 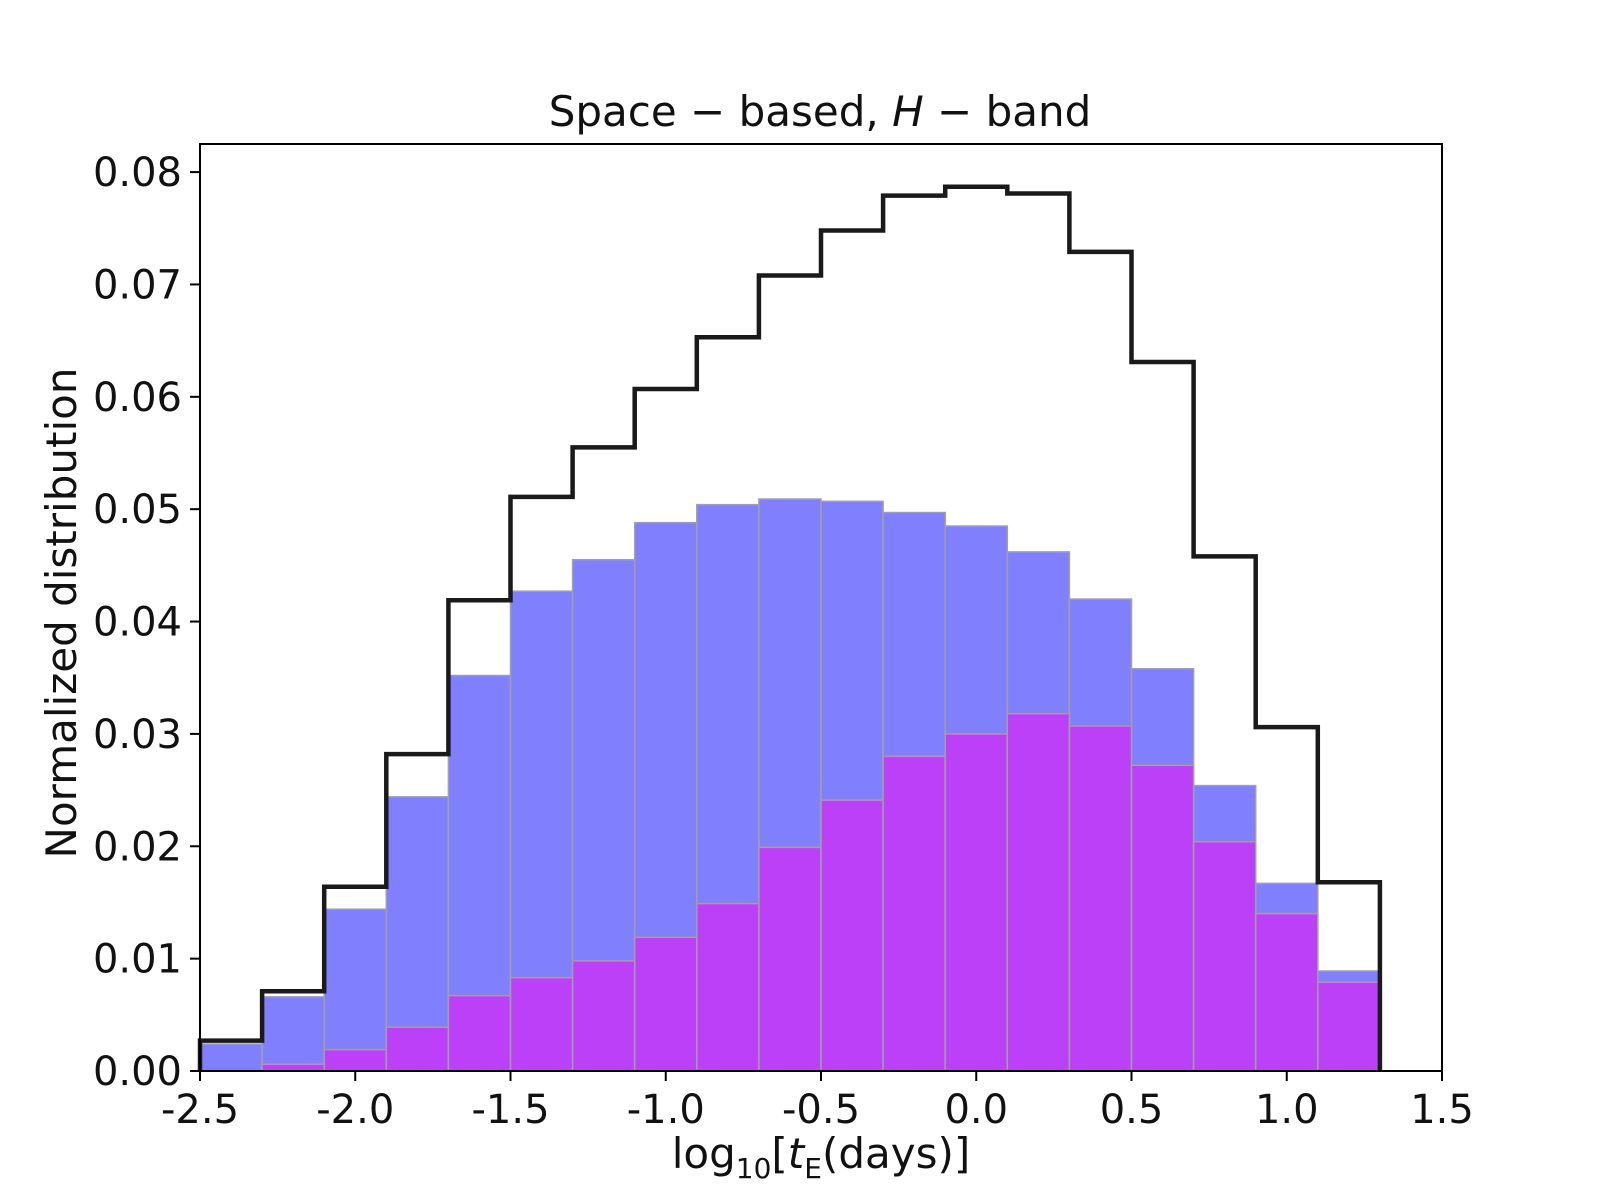 I want to click on x-axis-label-sub10: 10, so click(x=754, y=1168).